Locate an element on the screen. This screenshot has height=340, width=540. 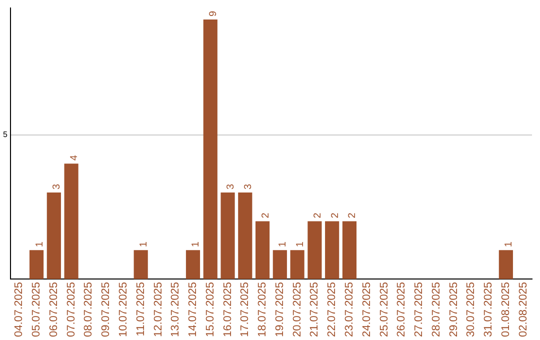
x-tick-label: 23.07.2025 is located at coordinates (349, 310).